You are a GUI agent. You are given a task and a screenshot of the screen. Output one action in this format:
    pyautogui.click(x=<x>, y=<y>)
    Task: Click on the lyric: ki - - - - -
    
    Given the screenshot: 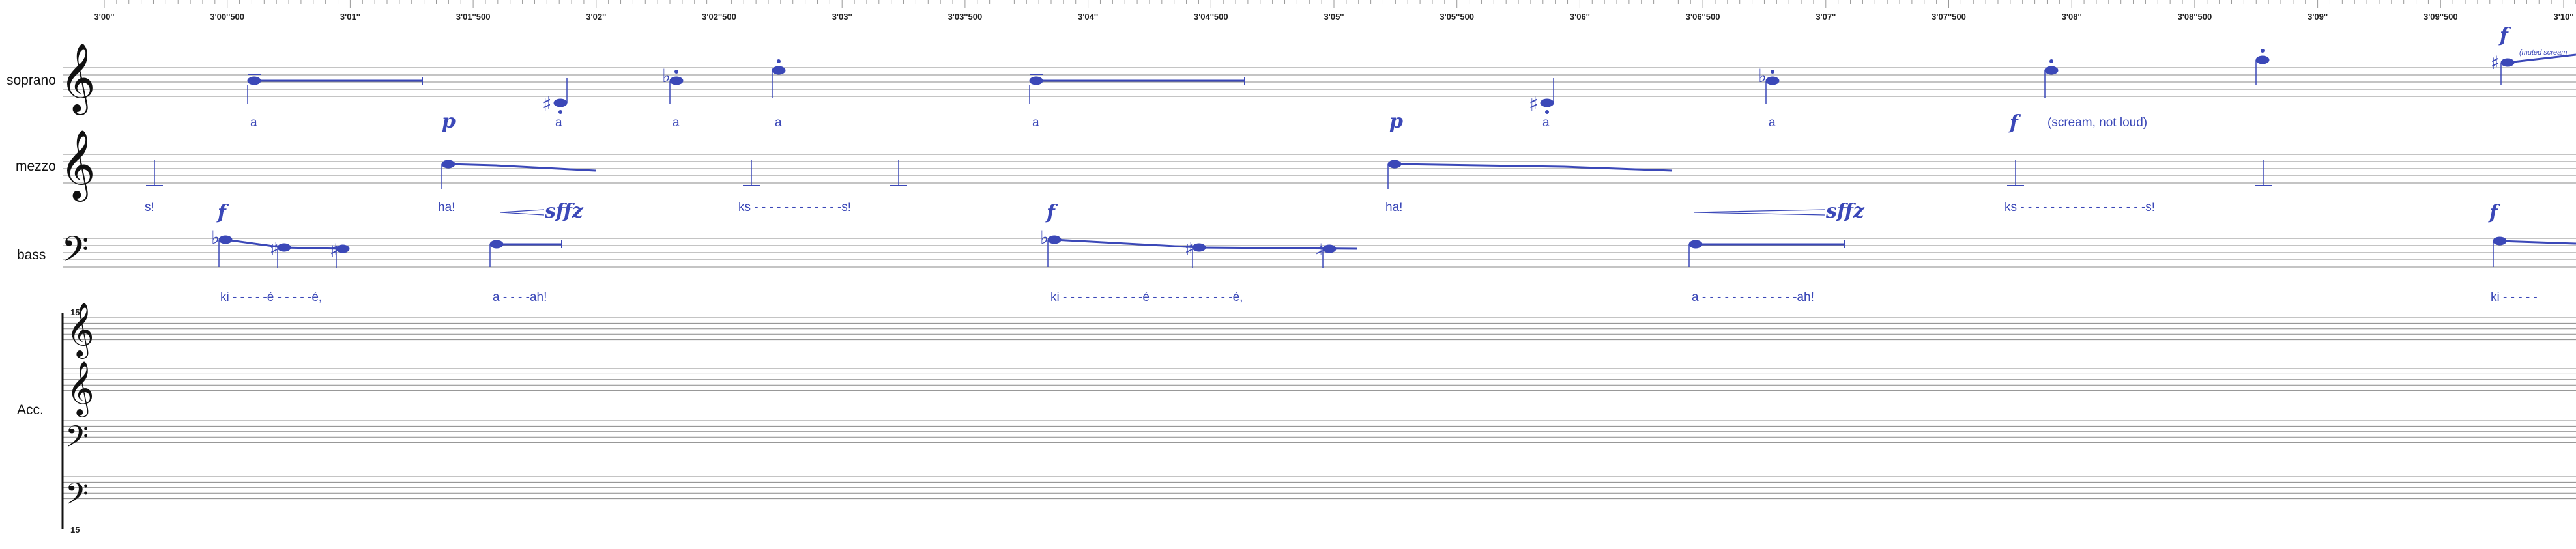 What is the action you would take?
    pyautogui.click(x=2514, y=297)
    